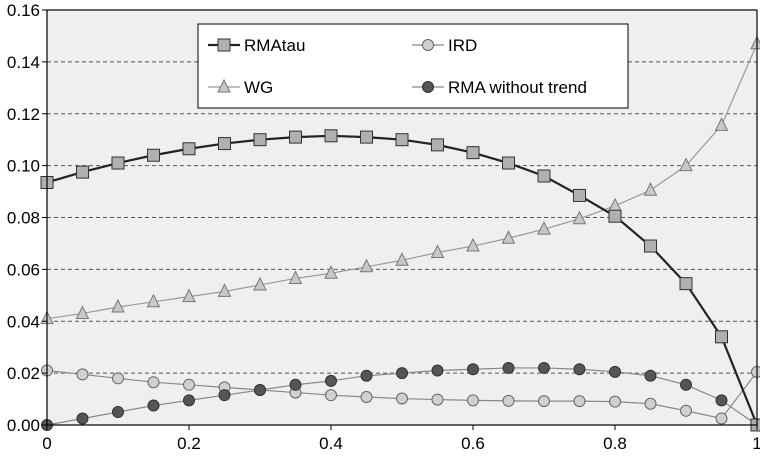  I want to click on y-tick-label: 0.12, so click(23, 114).